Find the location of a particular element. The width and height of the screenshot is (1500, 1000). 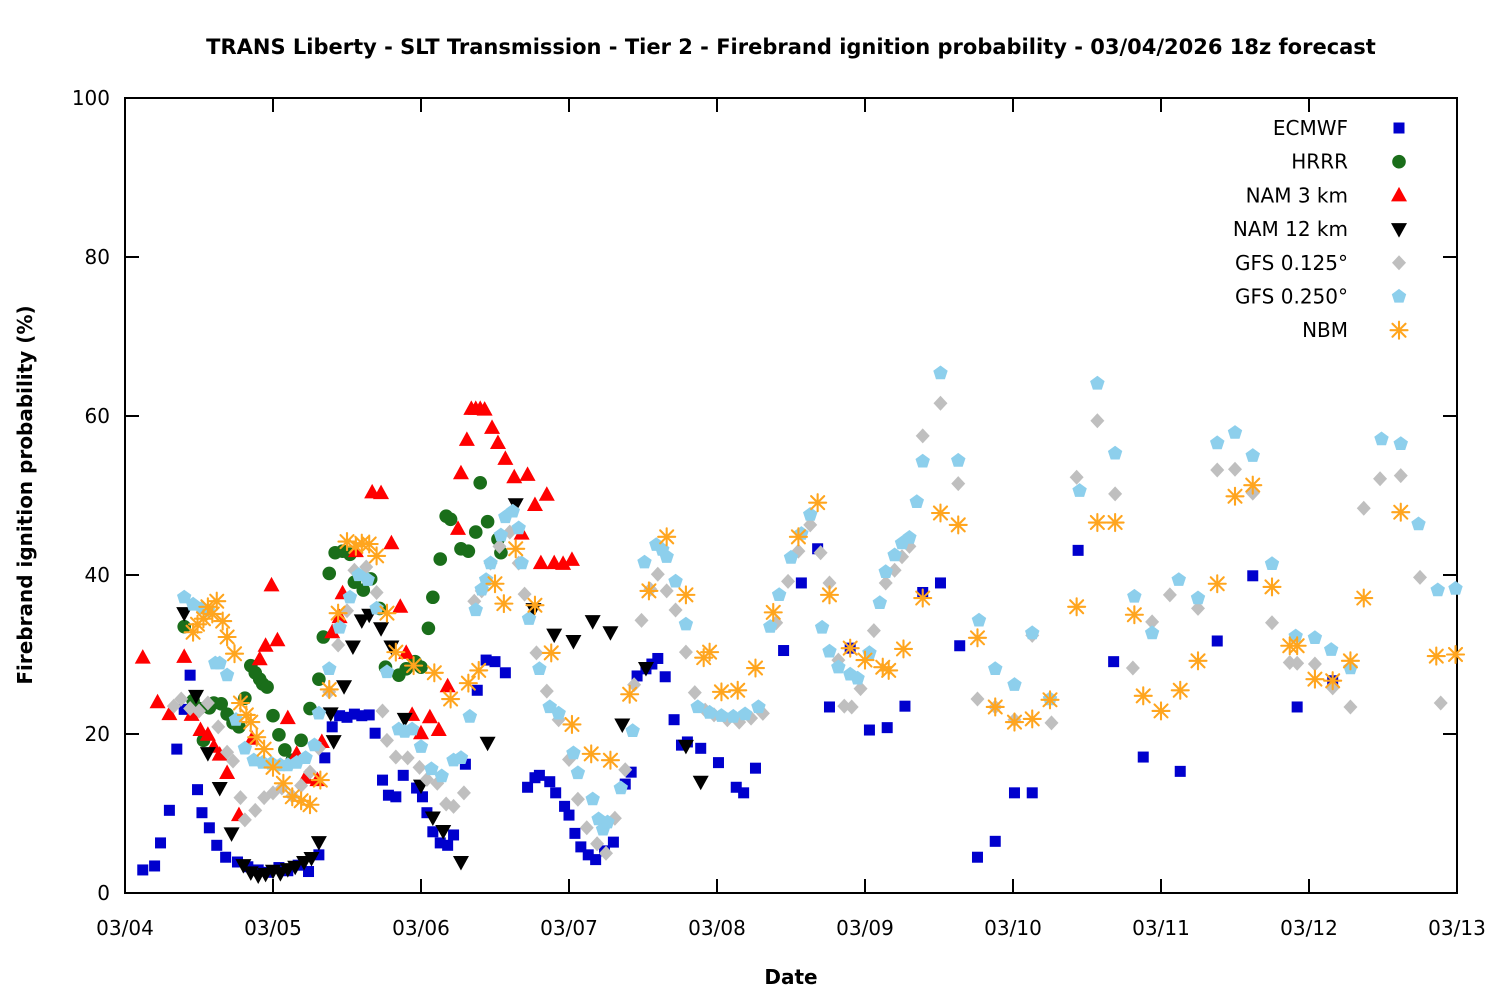

x-tick-label: 03/12 is located at coordinates (1309, 928).